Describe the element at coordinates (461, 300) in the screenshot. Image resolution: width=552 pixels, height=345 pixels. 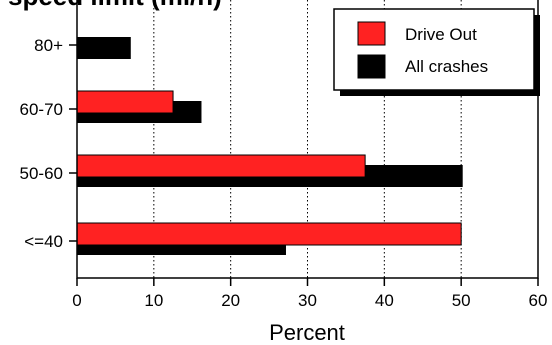
I see `x-tick-label: 50` at that location.